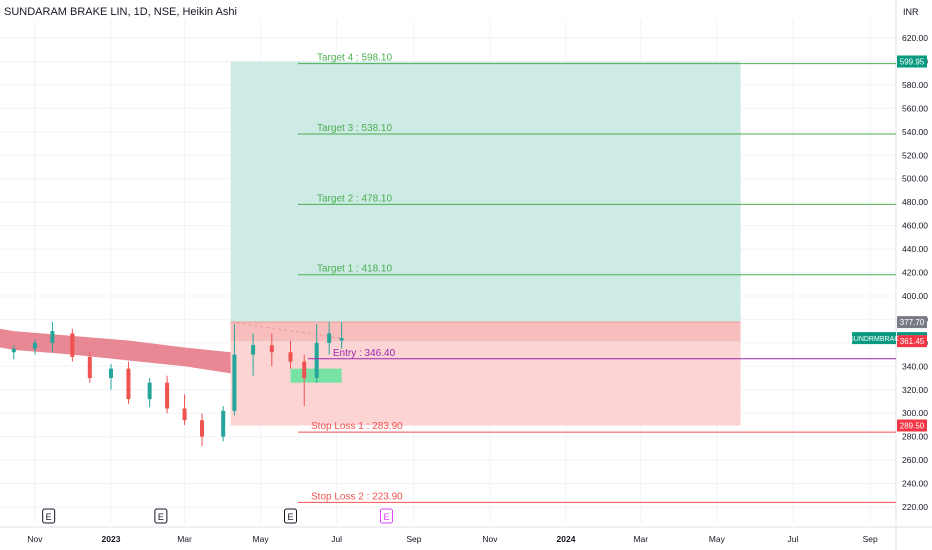 The height and width of the screenshot is (550, 932). I want to click on symbol-label-bg, so click(874, 338).